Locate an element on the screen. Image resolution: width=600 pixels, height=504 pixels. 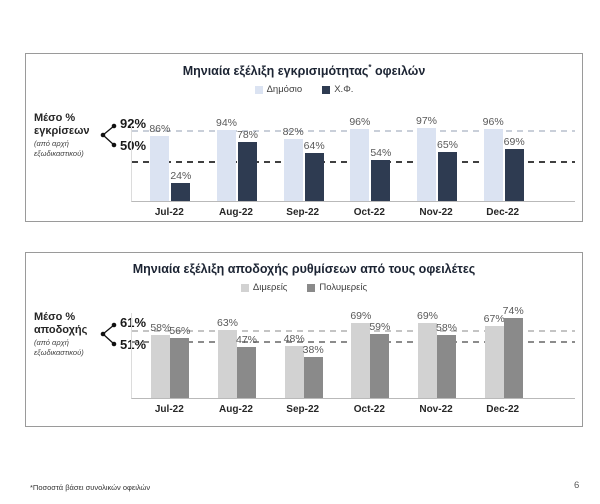
average-value-low: 50% is located at coordinates (133, 146).